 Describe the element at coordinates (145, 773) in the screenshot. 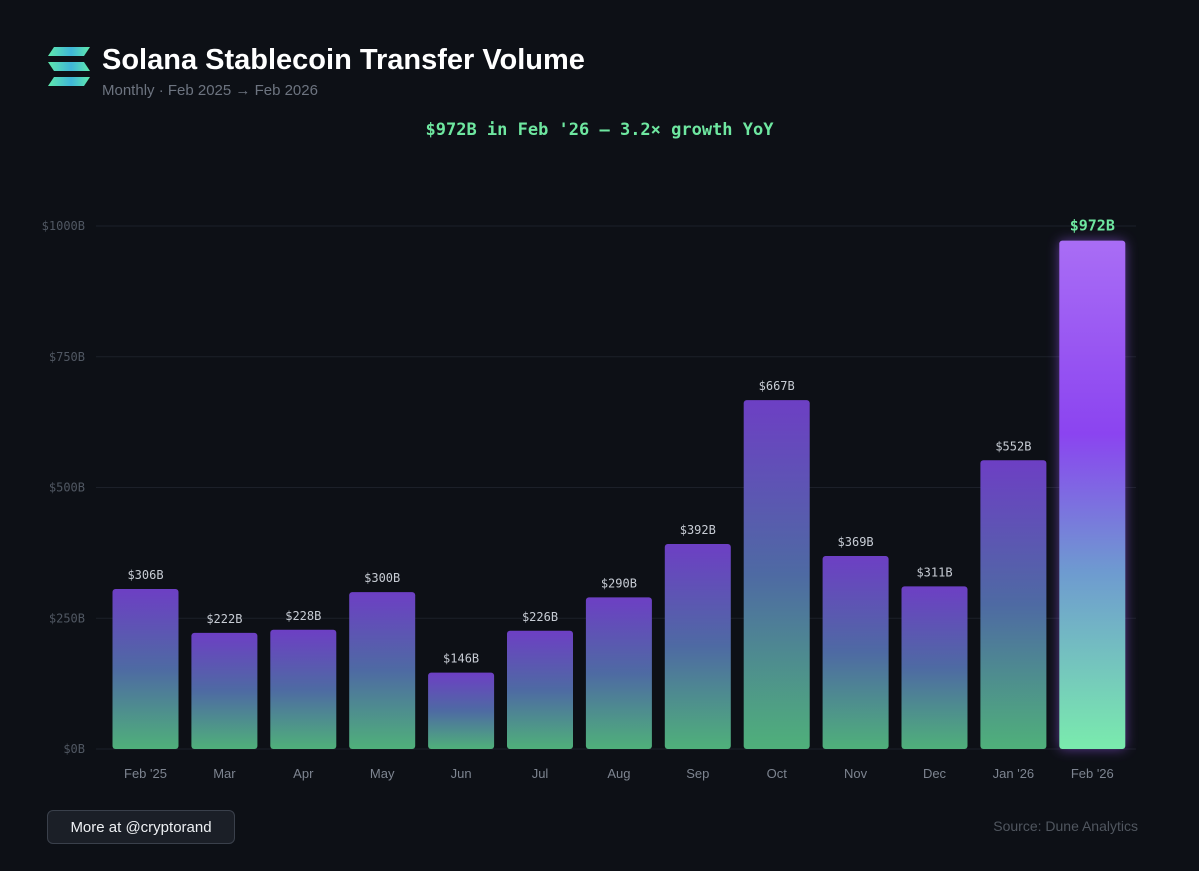

I see `x-tick-label: Feb '25` at that location.